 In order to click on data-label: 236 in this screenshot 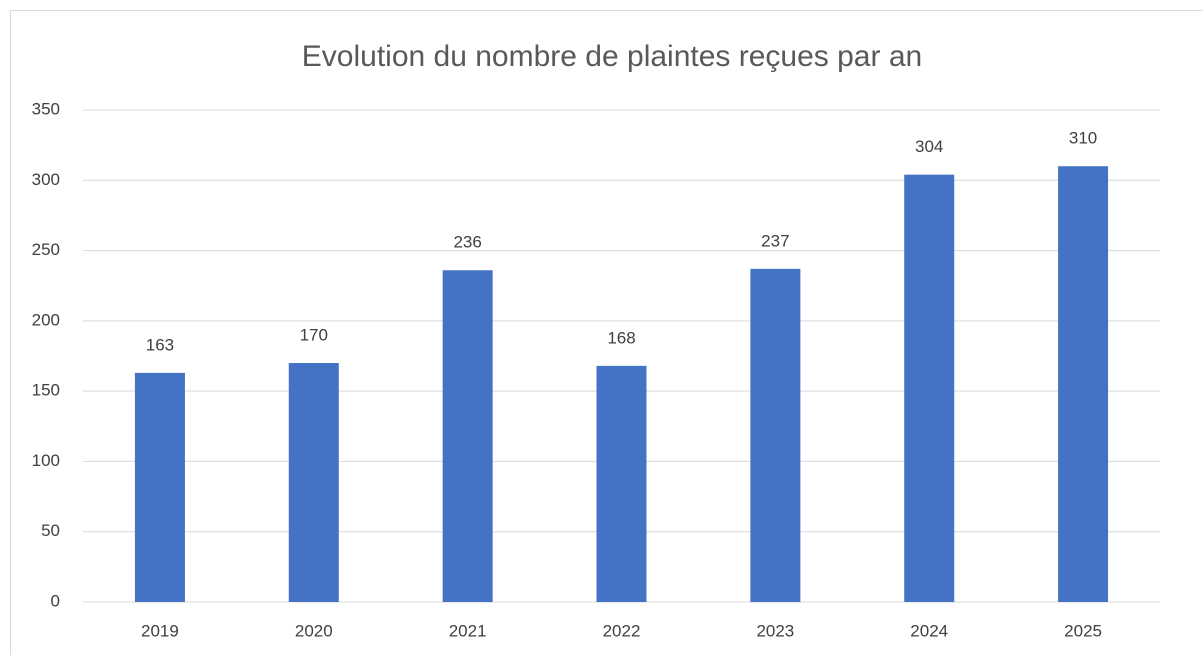, I will do `click(467, 242)`.